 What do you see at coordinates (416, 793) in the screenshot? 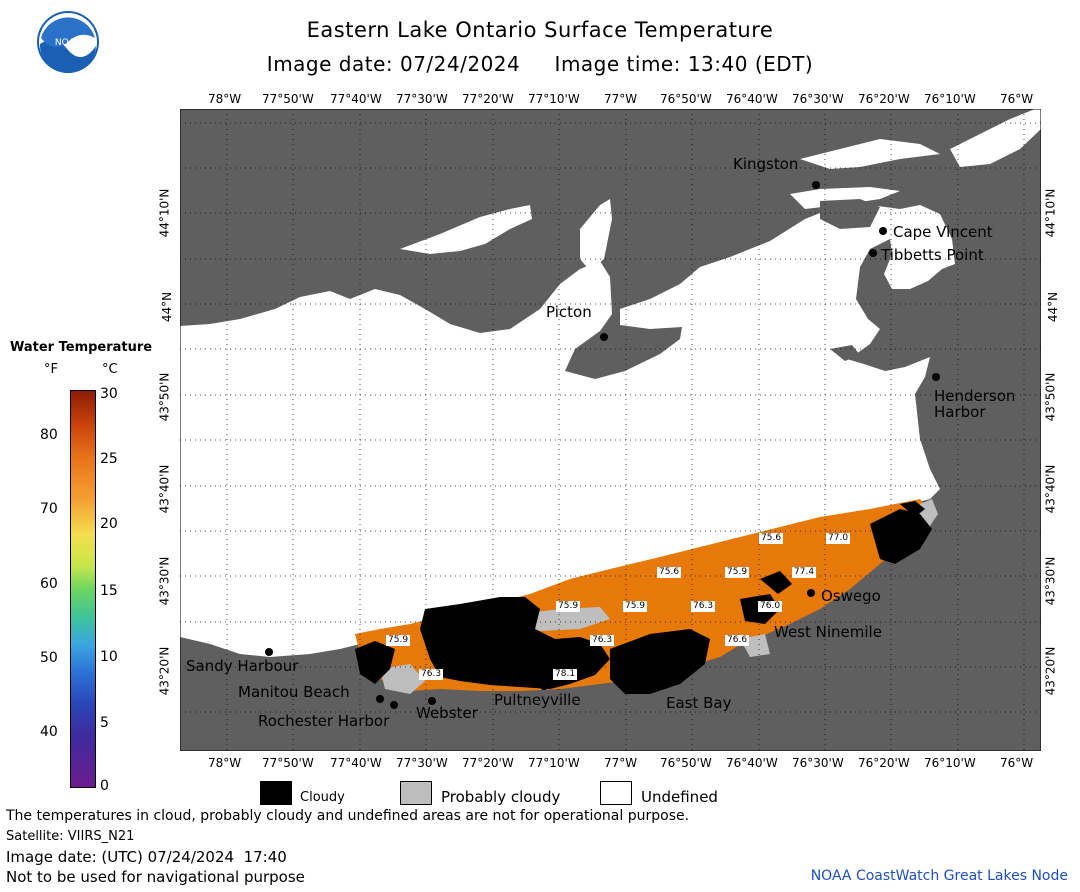
I see `legend-probably-cloudy-swatch` at bounding box center [416, 793].